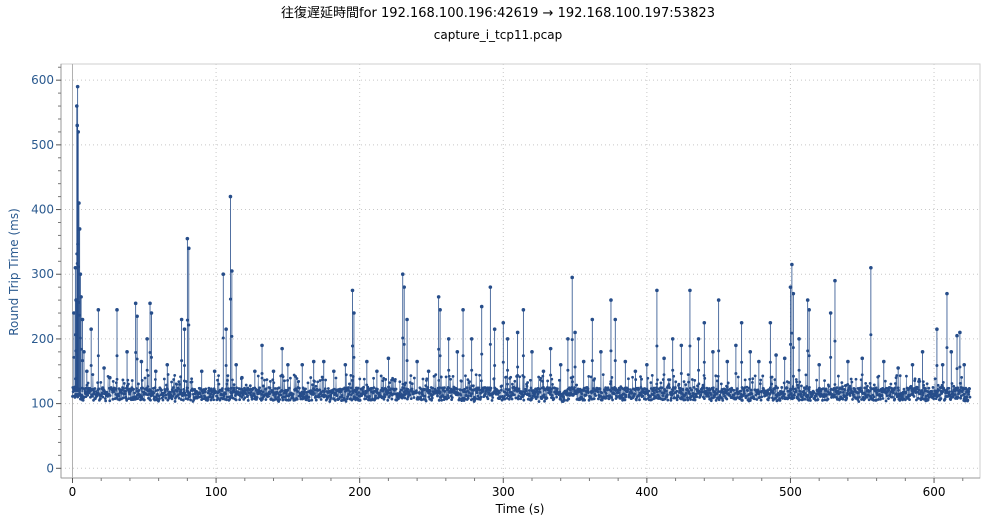  What do you see at coordinates (42, 339) in the screenshot?
I see `y-tick-label: 200` at bounding box center [42, 339].